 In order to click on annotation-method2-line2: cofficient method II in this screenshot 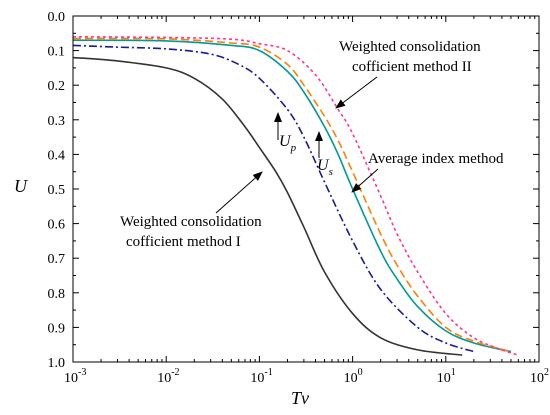, I will do `click(412, 67)`.